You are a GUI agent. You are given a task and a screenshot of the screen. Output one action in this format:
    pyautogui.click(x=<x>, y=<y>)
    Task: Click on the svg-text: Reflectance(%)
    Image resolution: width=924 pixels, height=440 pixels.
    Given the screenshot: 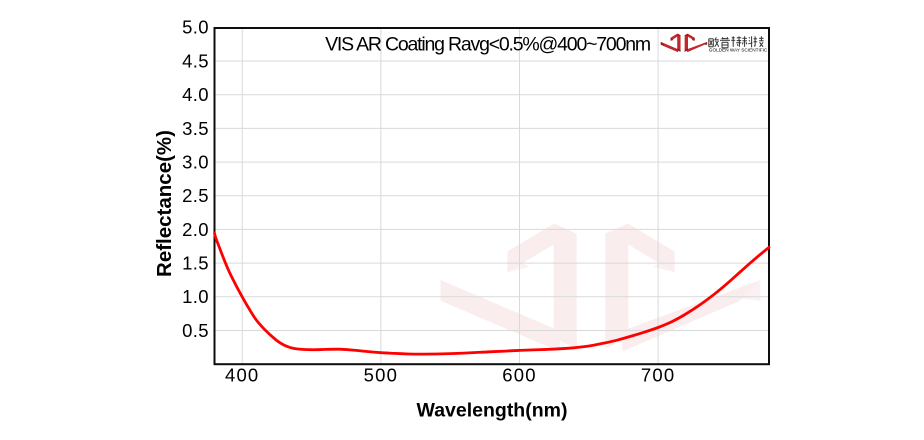 What is the action you would take?
    pyautogui.click(x=164, y=203)
    